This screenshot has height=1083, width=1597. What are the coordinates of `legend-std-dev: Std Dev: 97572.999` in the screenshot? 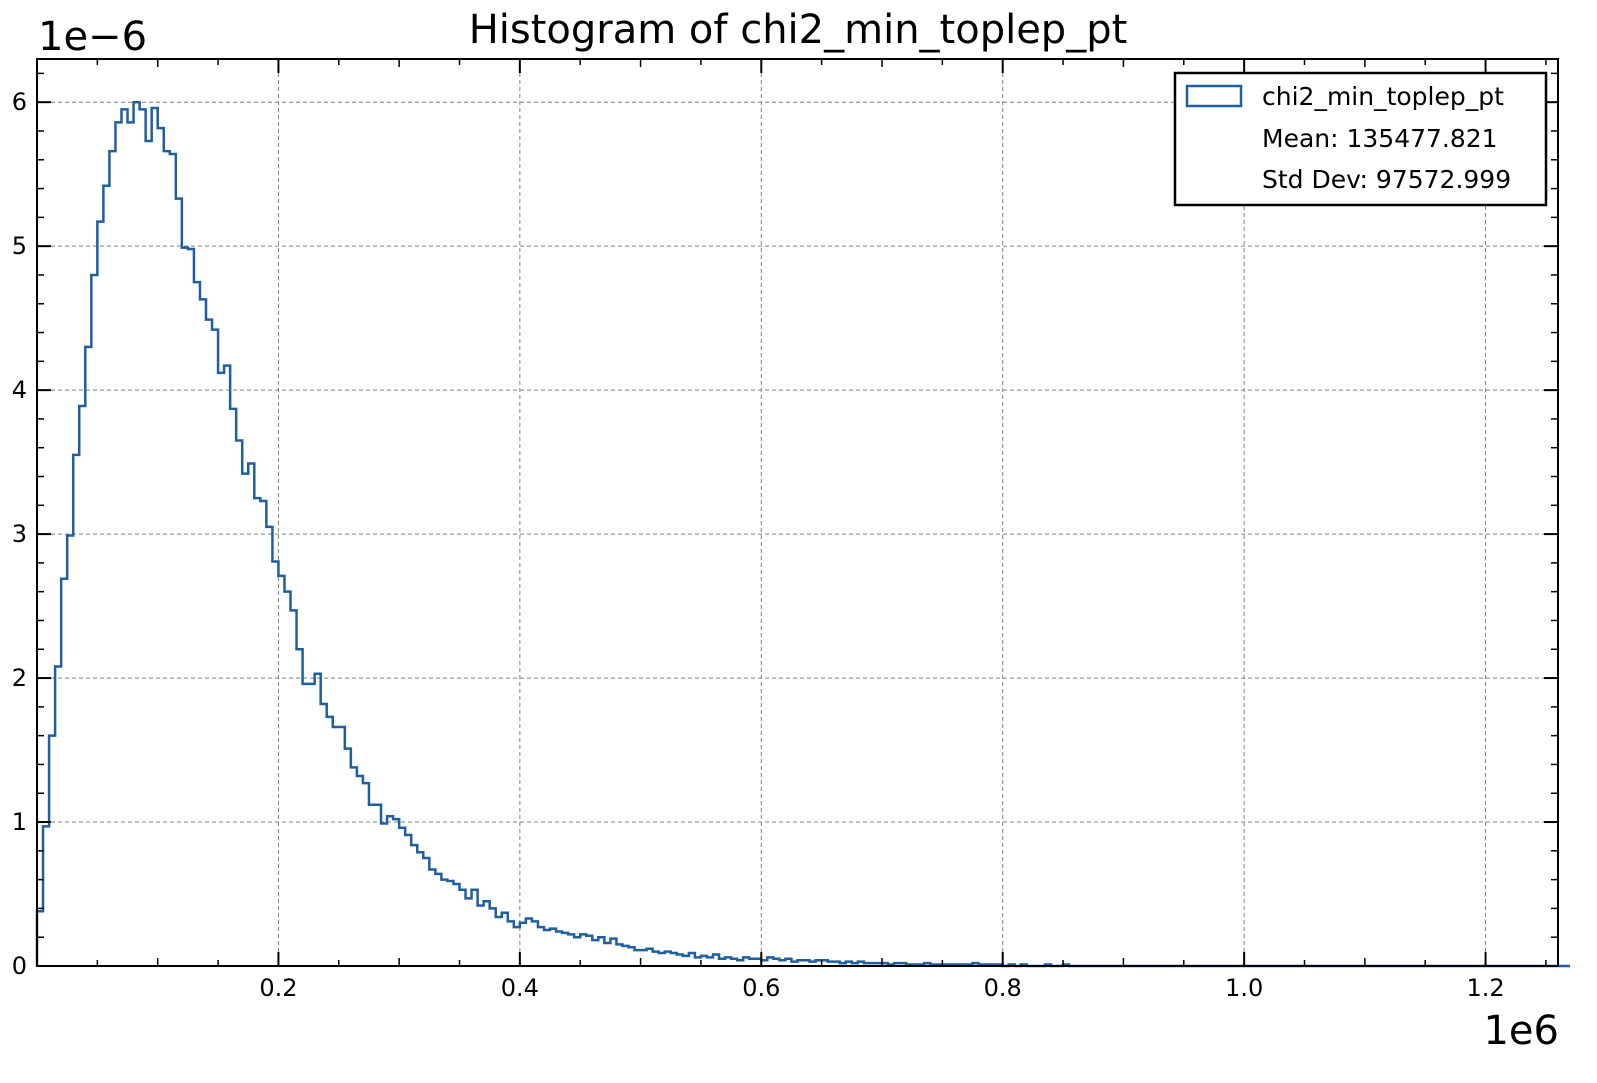 It's located at (1386, 179).